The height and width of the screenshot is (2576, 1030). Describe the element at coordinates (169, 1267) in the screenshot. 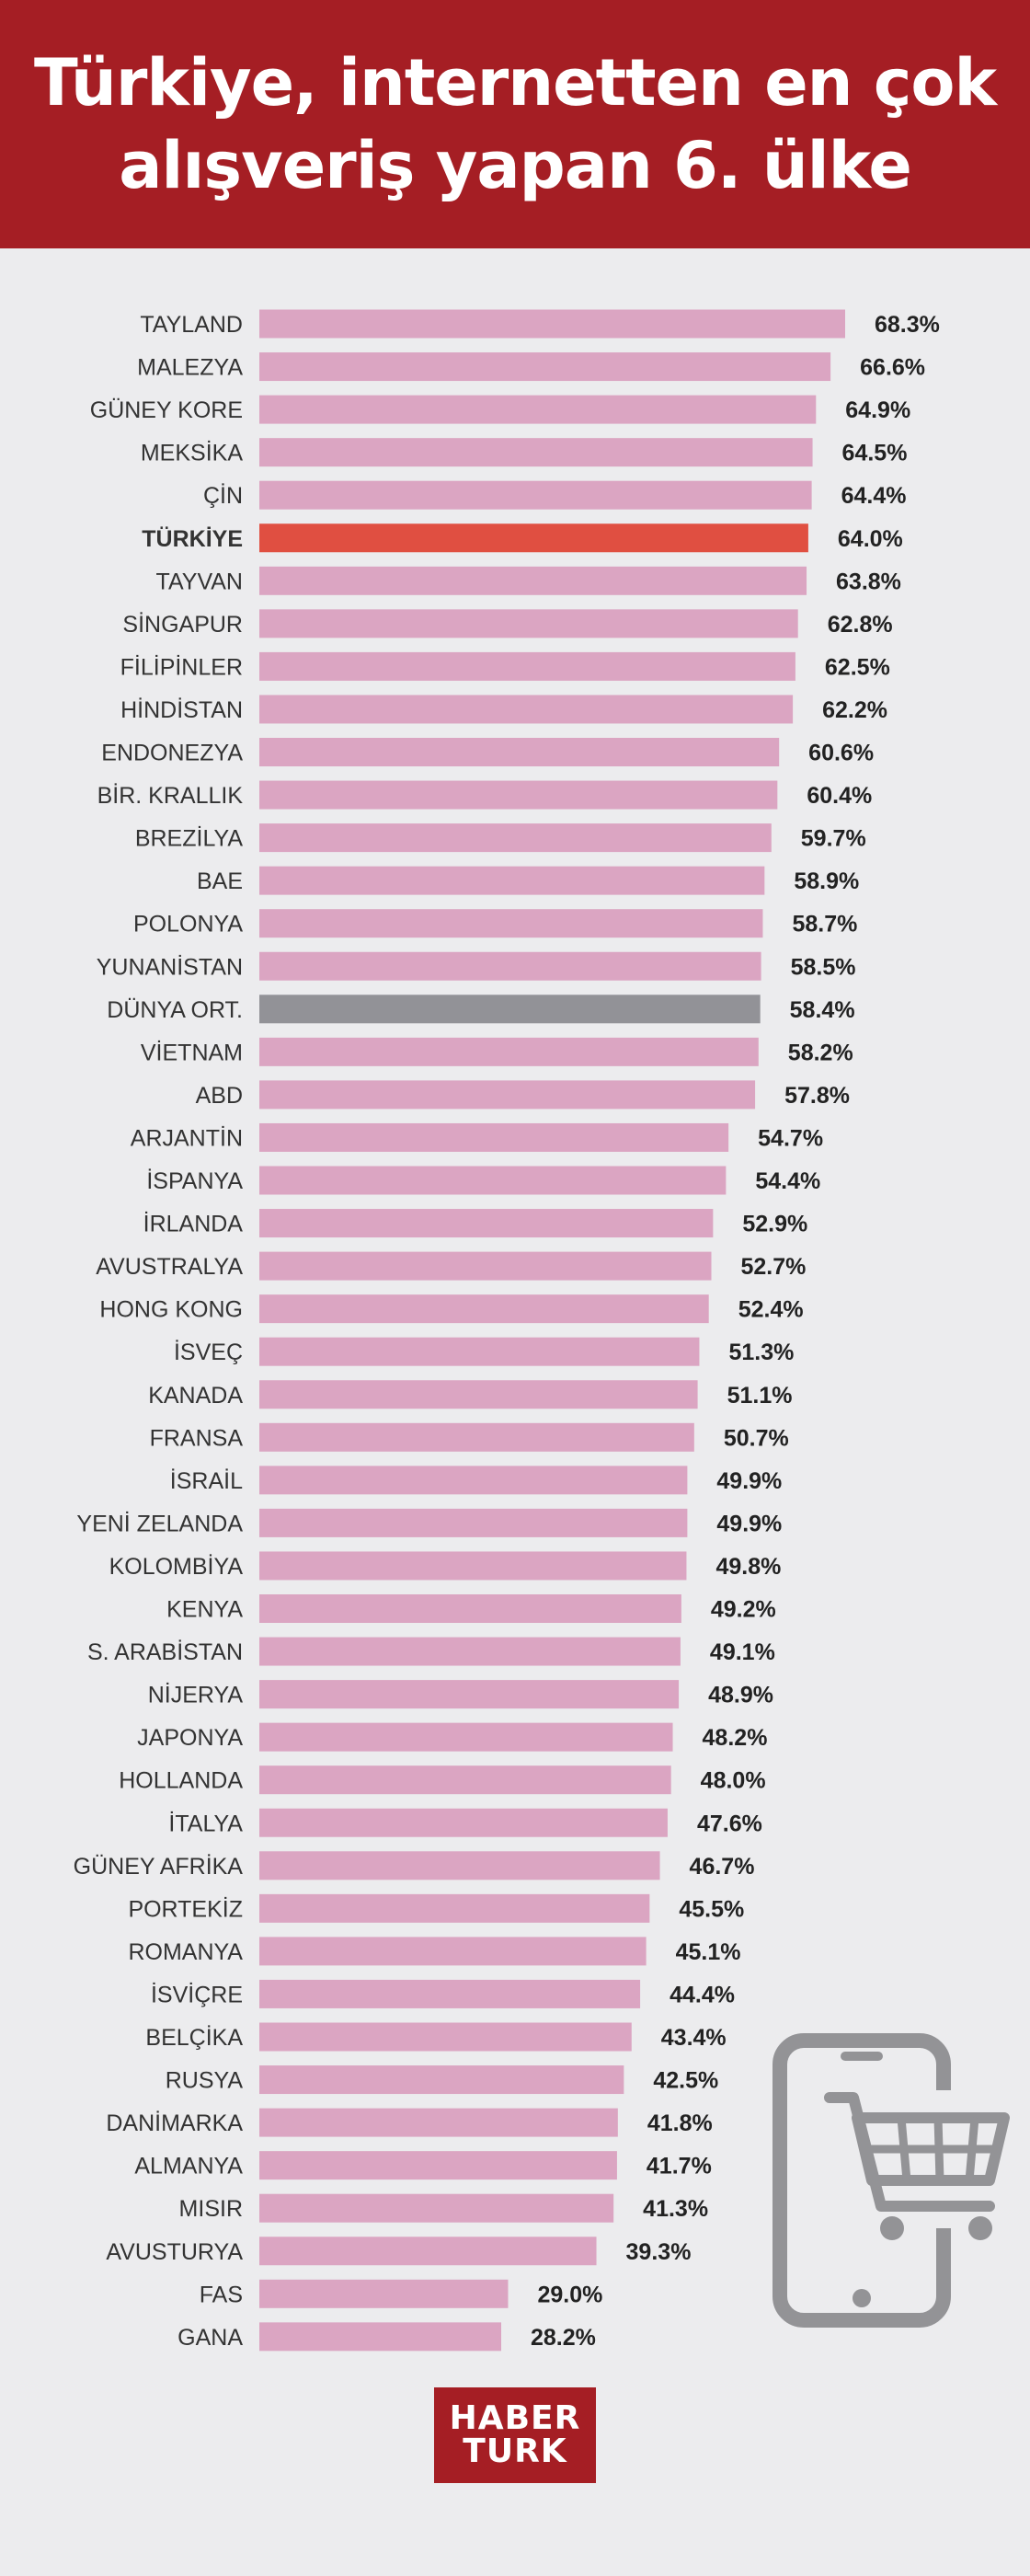

I see `category-label: AVUSTRALYA` at that location.